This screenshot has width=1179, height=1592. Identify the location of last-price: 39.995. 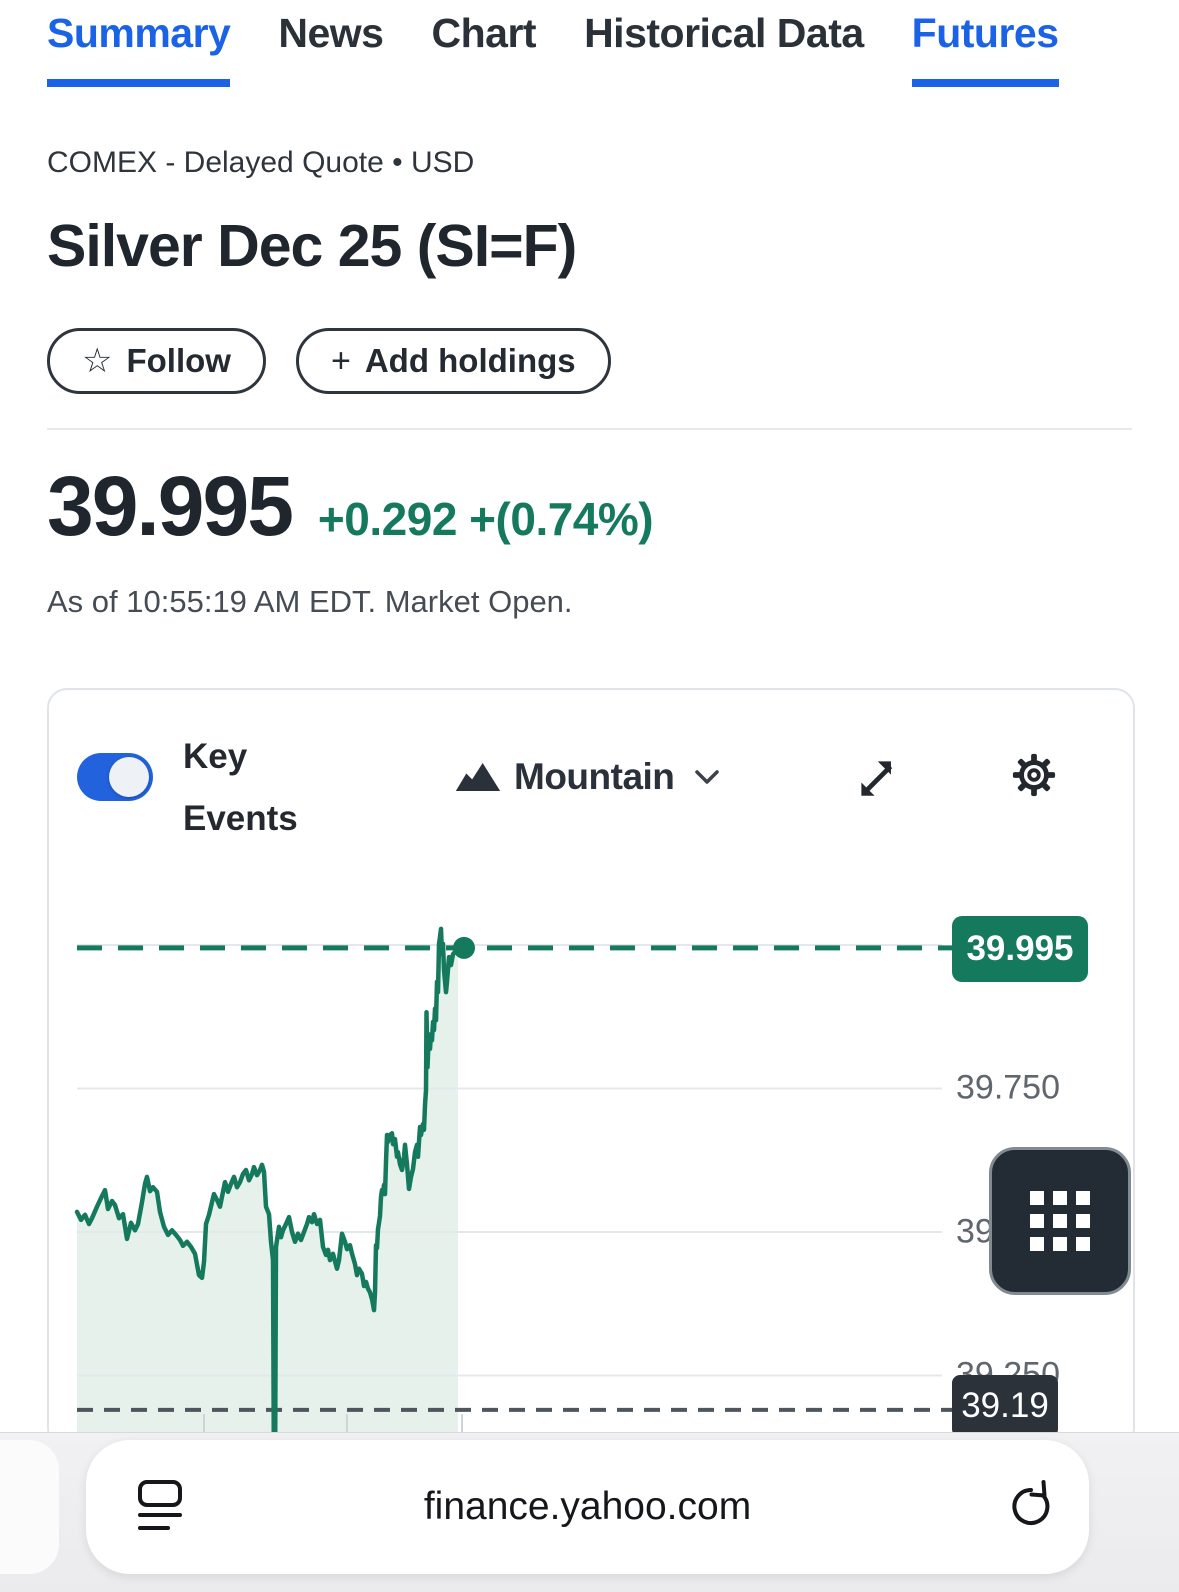
(170, 506).